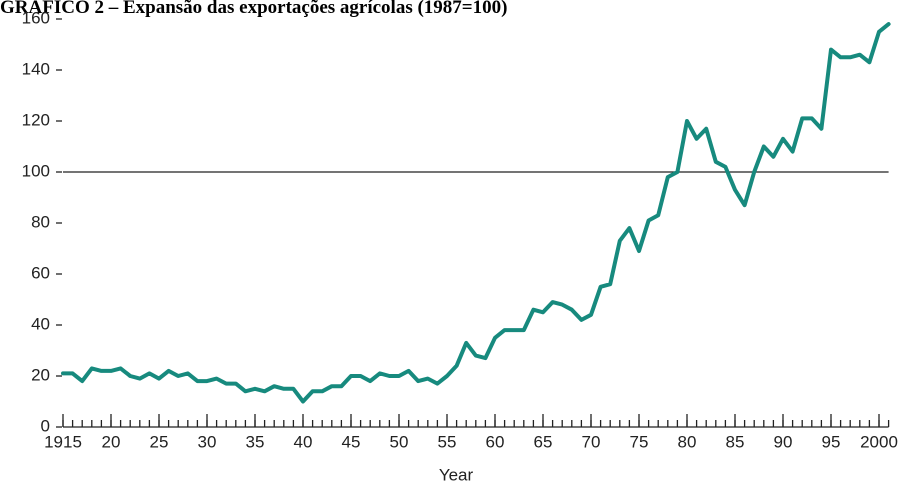  I want to click on x-tick-label: 65, so click(543, 441).